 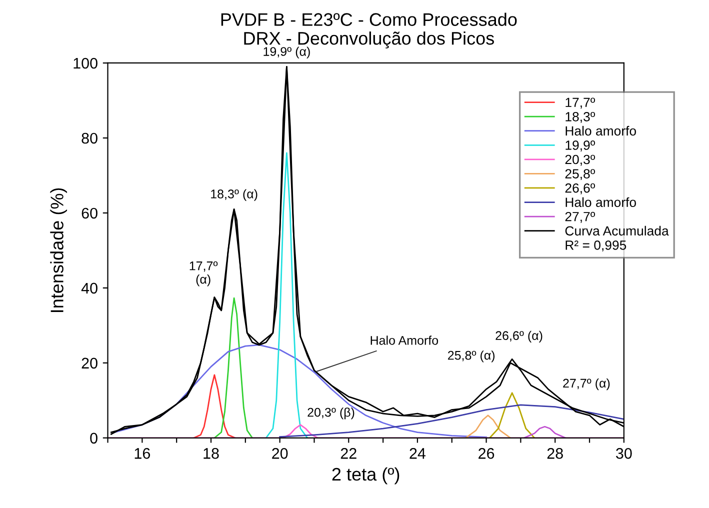 What do you see at coordinates (369, 39) in the screenshot?
I see `chart-subtitle: DRX - Deconvolução dos Picos` at bounding box center [369, 39].